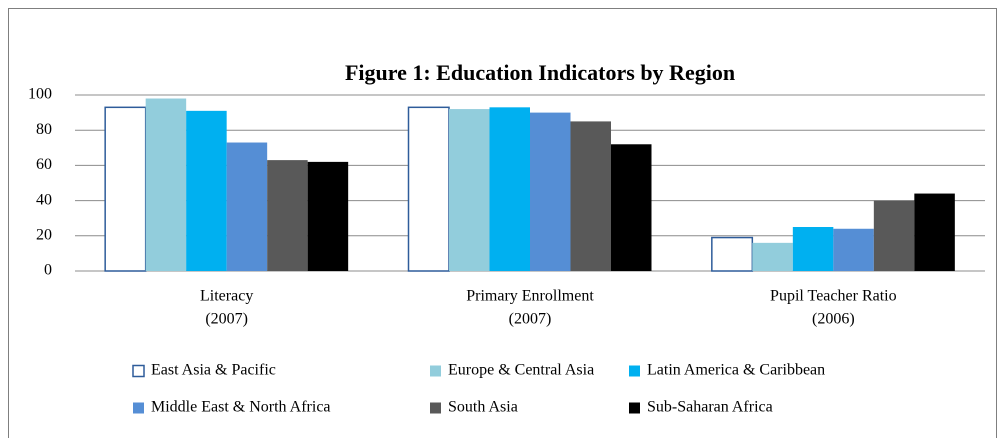  I want to click on legend-label: Sub-Saharan Africa, so click(710, 407).